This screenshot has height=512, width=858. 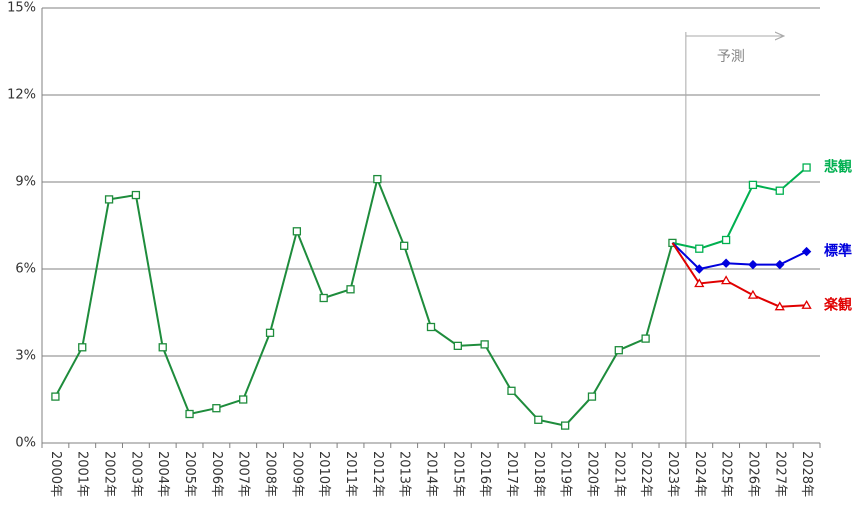 I want to click on x-tick-label: 2001年, so click(x=82, y=474).